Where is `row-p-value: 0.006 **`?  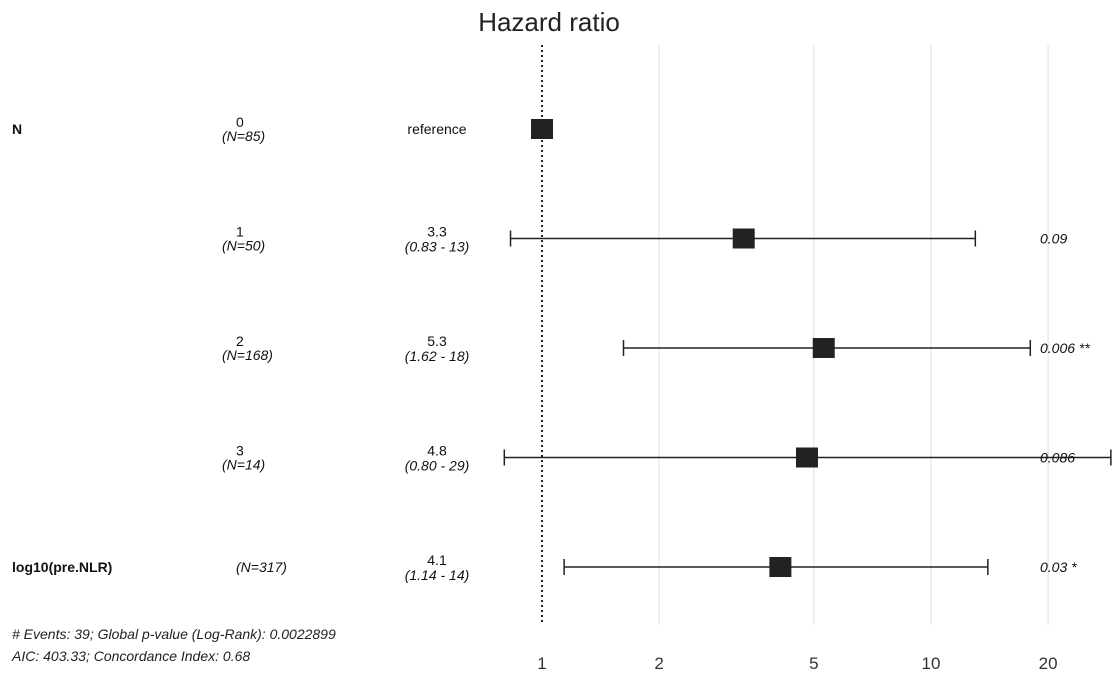 row-p-value: 0.006 ** is located at coordinates (1065, 348).